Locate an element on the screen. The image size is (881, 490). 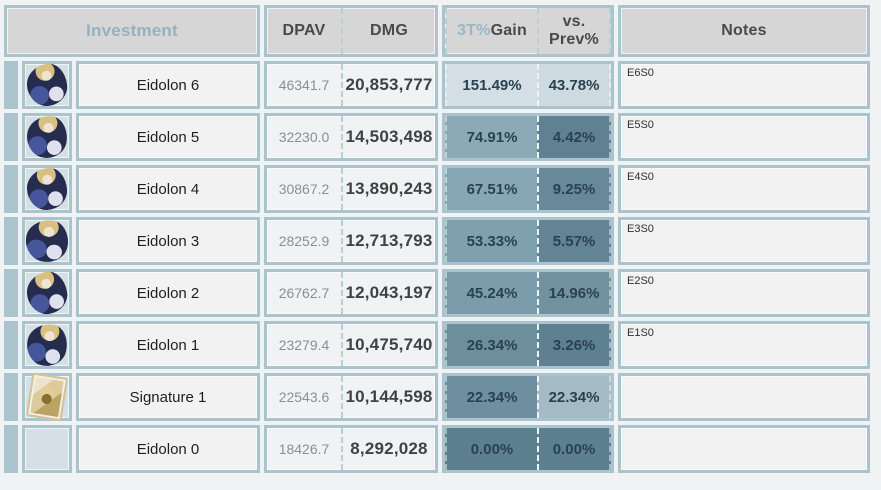
header-prev-line1: vs. is located at coordinates (574, 21).